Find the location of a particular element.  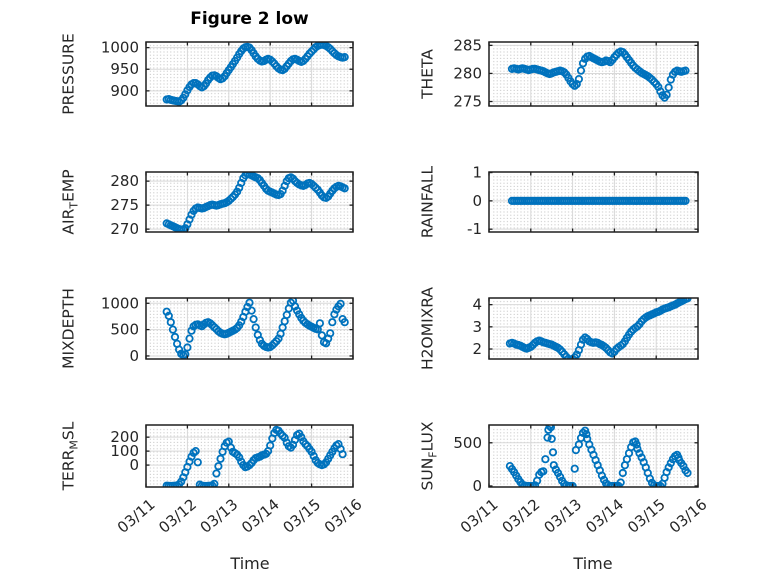

y-tick-label: 100 is located at coordinates (124, 451).